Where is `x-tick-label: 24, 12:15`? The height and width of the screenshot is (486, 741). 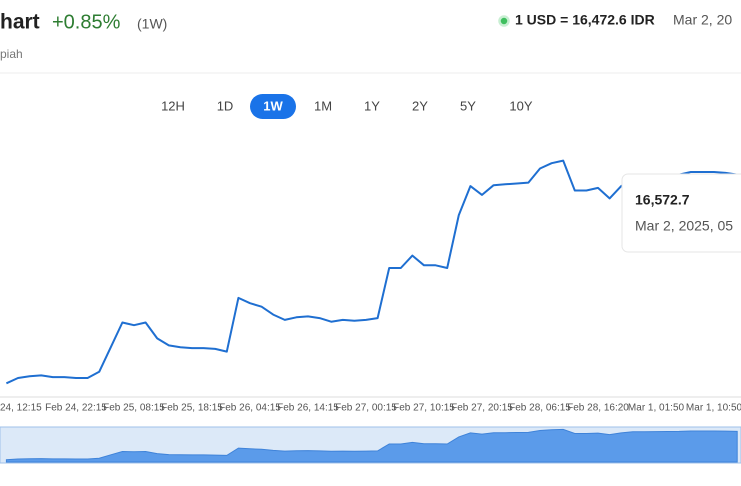
x-tick-label: 24, 12:15 is located at coordinates (21, 408).